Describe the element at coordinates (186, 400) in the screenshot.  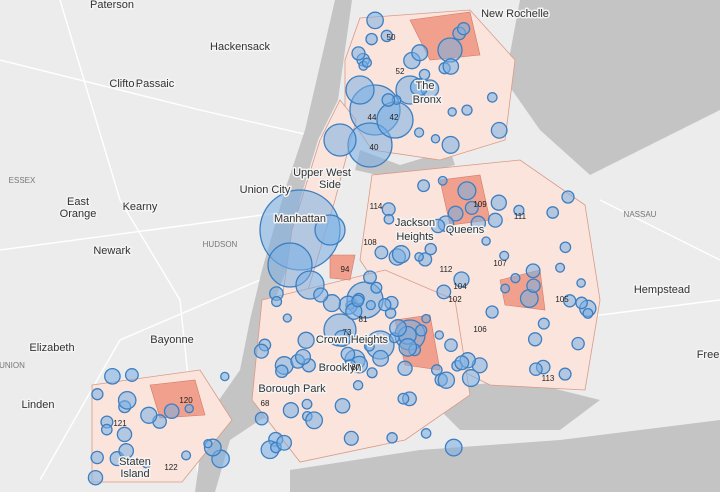
I see `precinct-label: 120` at that location.